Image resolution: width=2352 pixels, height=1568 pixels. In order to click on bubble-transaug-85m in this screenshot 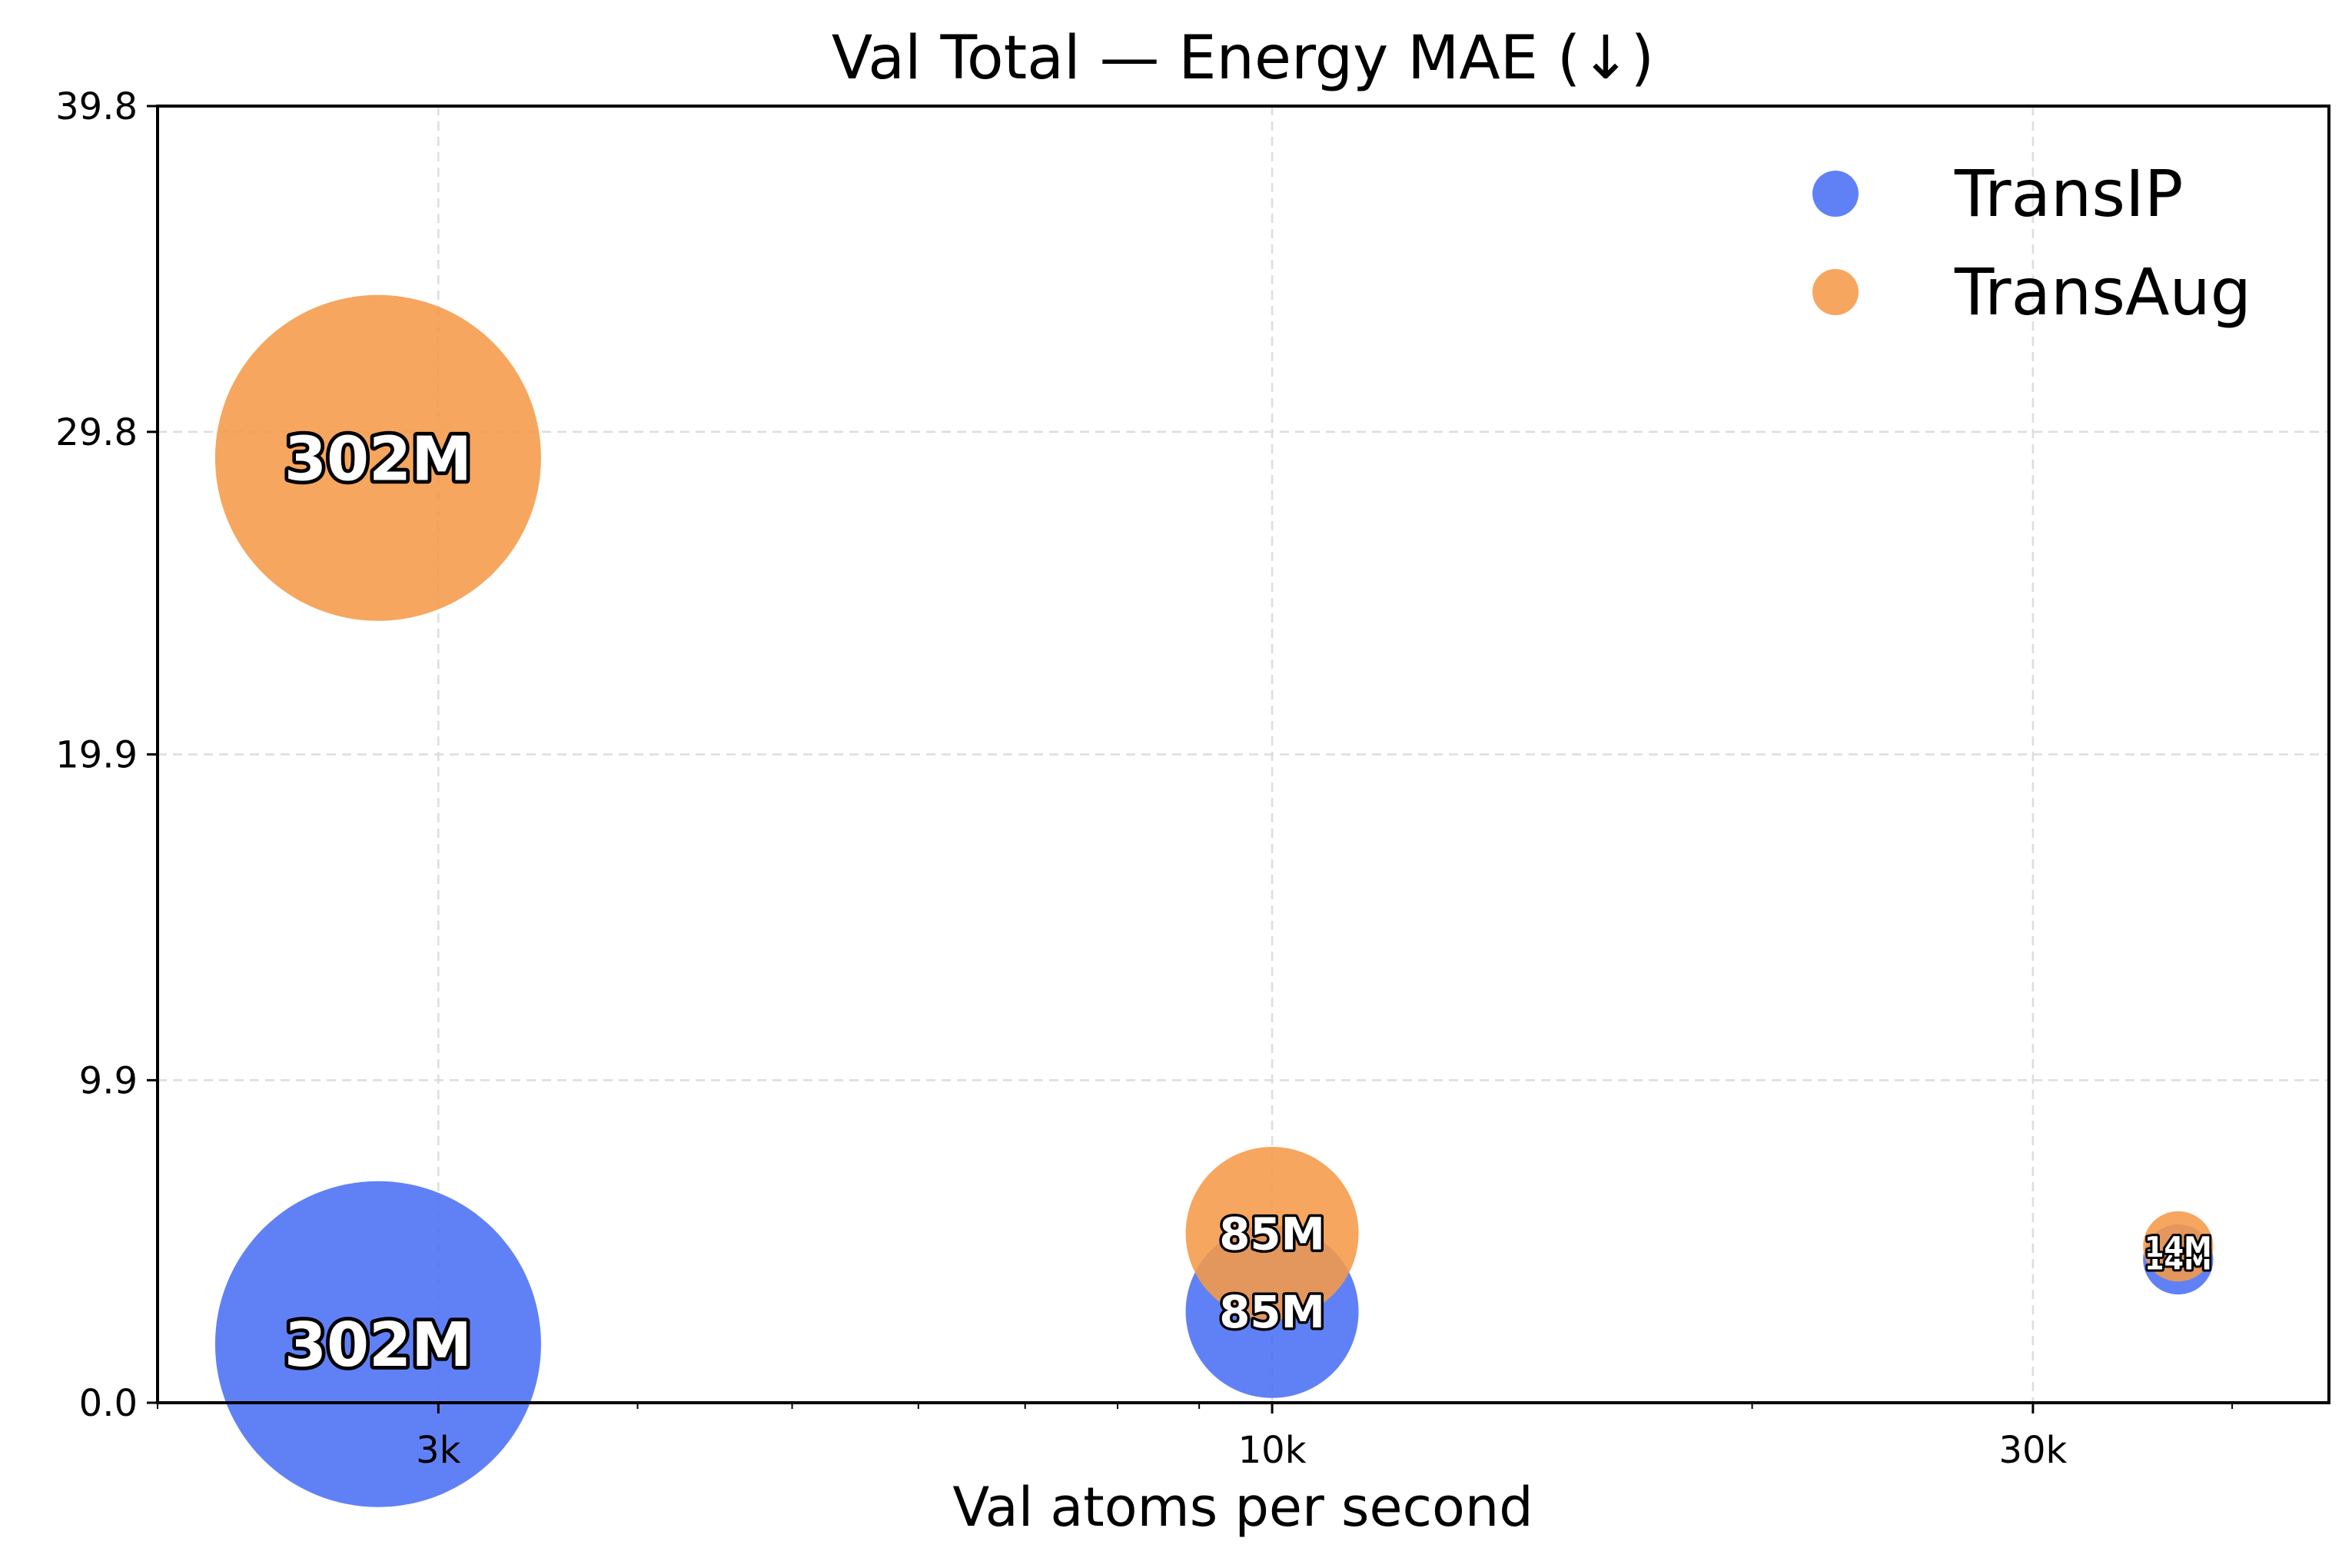, I will do `click(1272, 1234)`.